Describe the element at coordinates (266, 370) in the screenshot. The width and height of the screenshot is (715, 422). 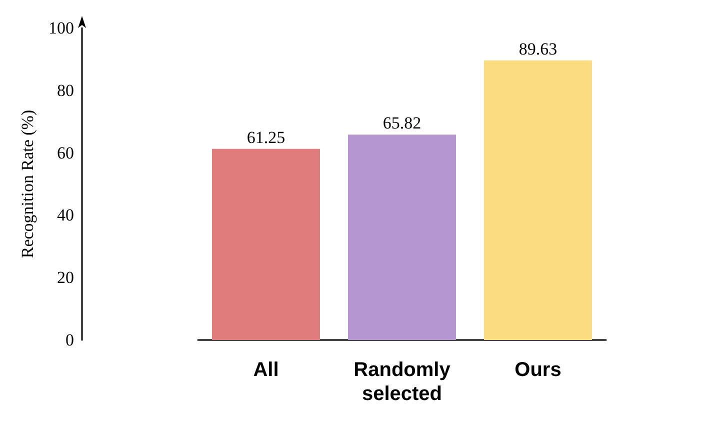
I see `x-tick-label: All` at that location.